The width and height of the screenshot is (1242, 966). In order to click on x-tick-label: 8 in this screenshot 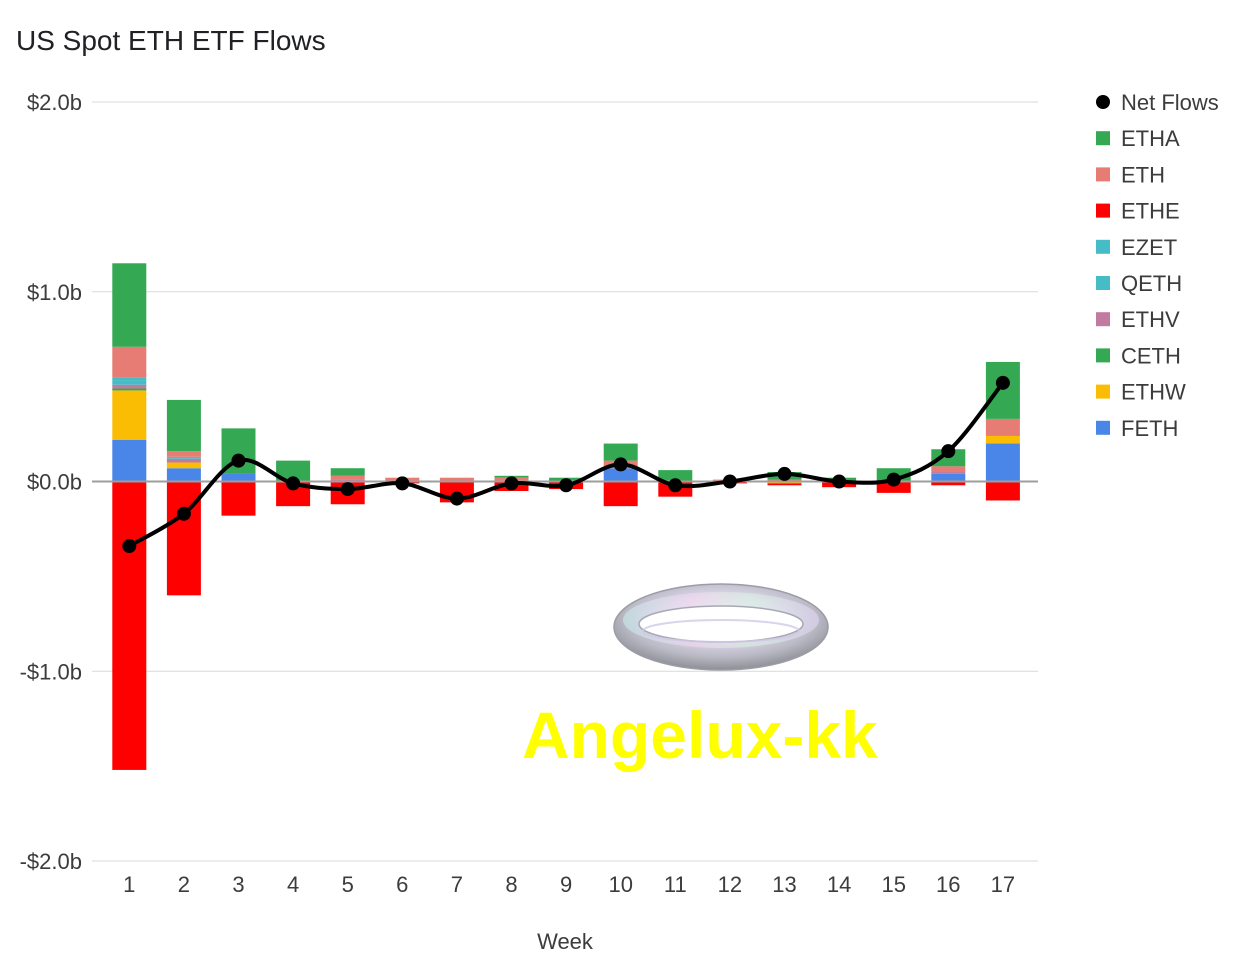, I will do `click(511, 884)`.